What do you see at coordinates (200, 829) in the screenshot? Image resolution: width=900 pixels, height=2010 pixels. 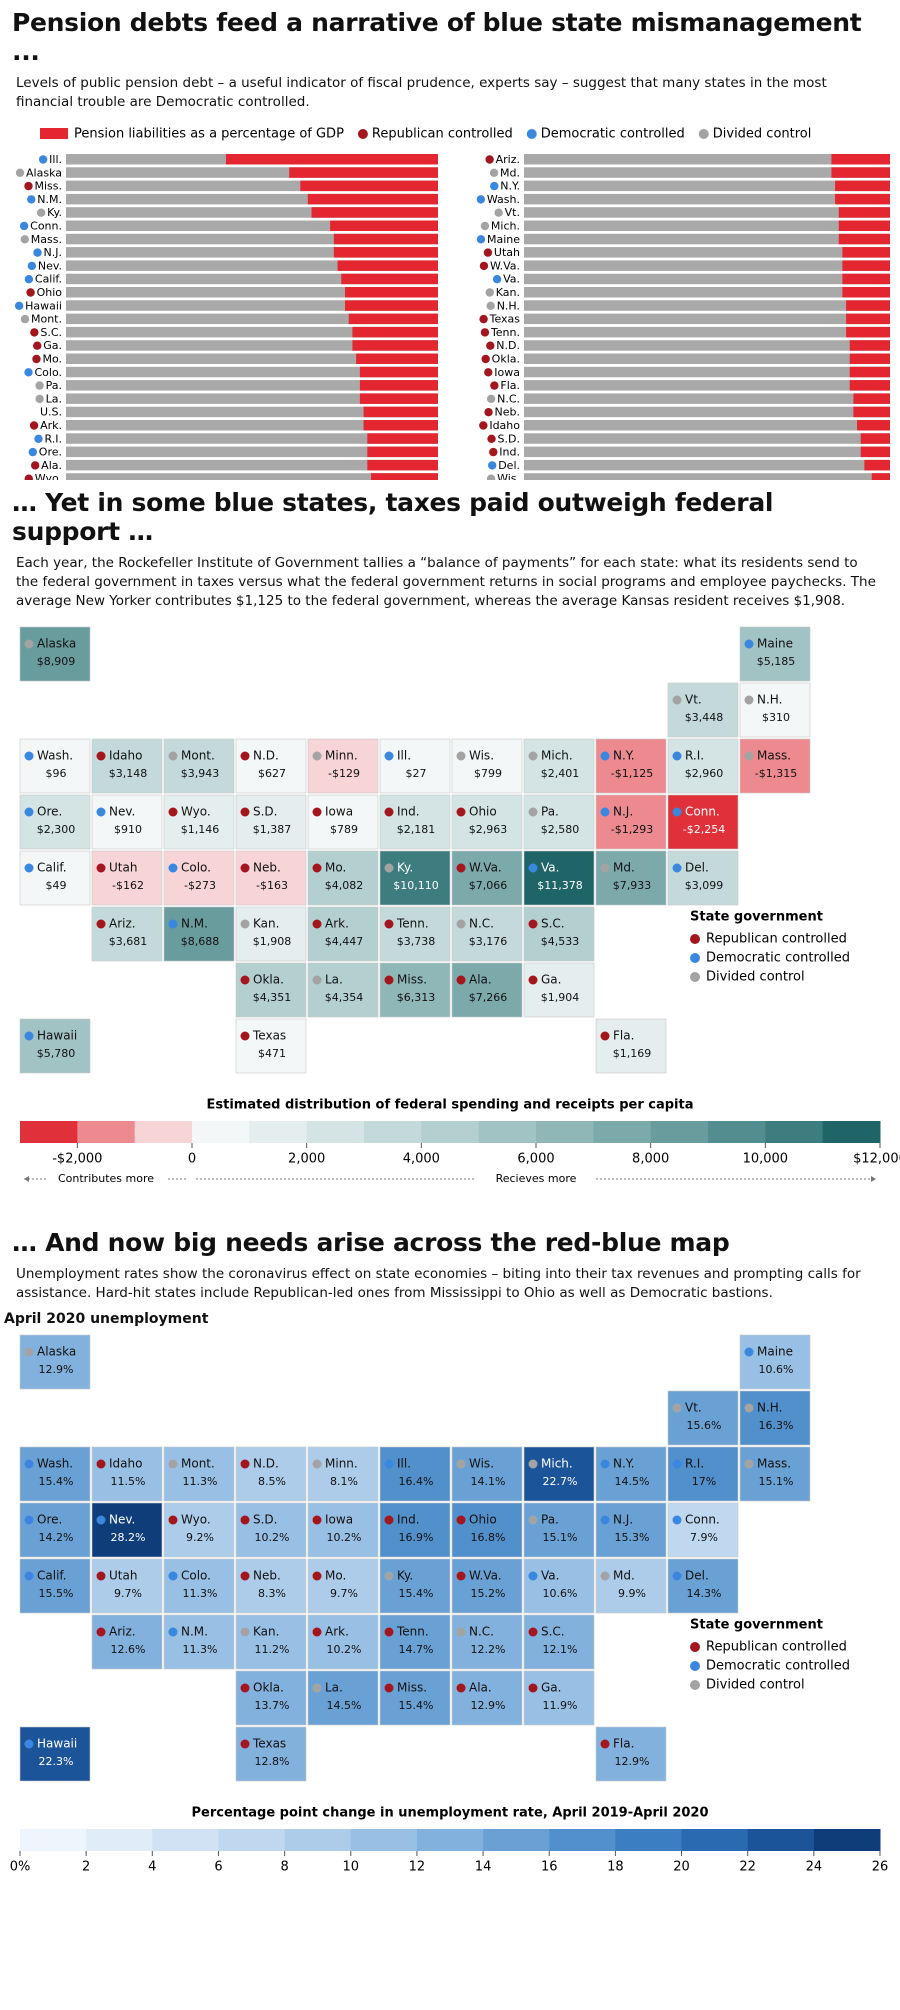 I see `value-label: $1,146` at bounding box center [200, 829].